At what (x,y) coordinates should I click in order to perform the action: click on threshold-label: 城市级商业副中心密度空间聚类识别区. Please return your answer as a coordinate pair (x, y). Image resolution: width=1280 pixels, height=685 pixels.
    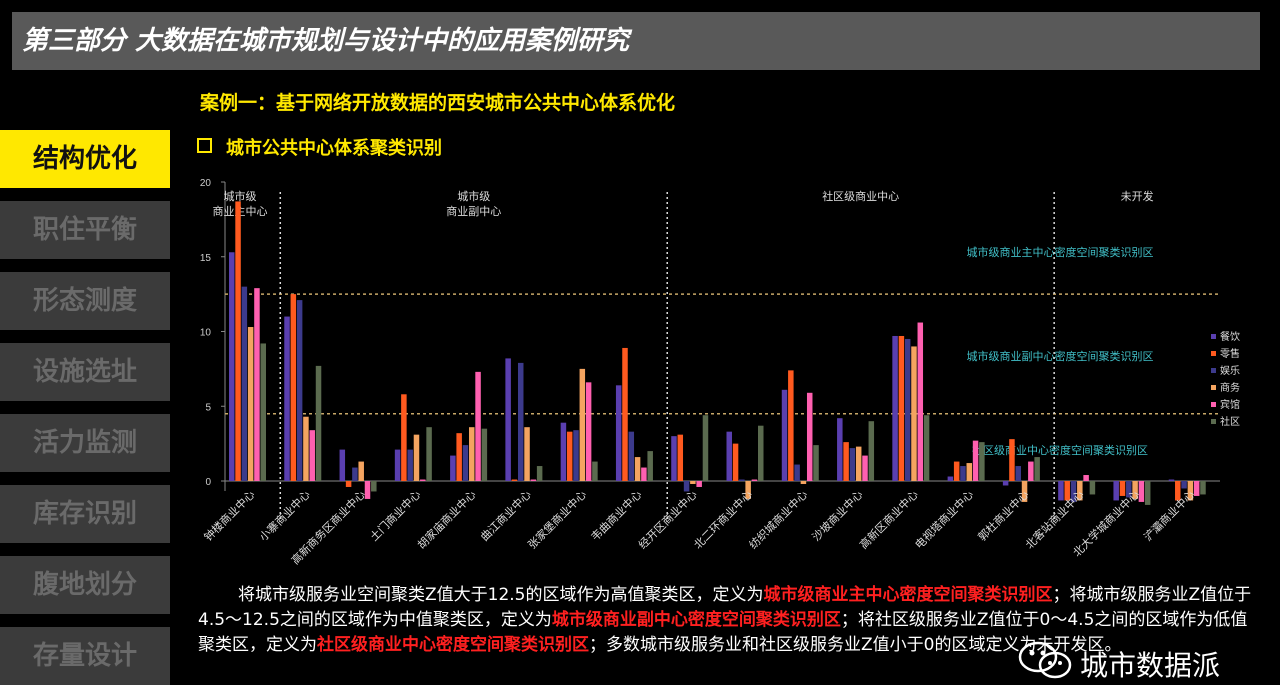
    Looking at the image, I should click on (1060, 356).